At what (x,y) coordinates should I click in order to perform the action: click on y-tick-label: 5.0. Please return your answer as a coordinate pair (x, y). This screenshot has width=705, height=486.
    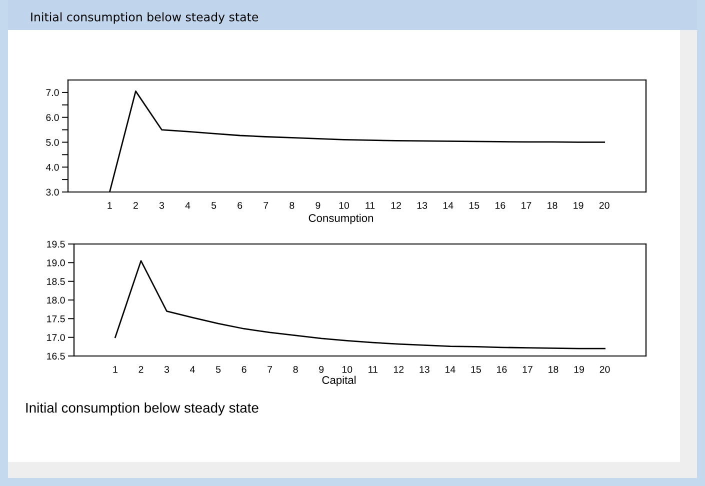
    Looking at the image, I should click on (52, 142).